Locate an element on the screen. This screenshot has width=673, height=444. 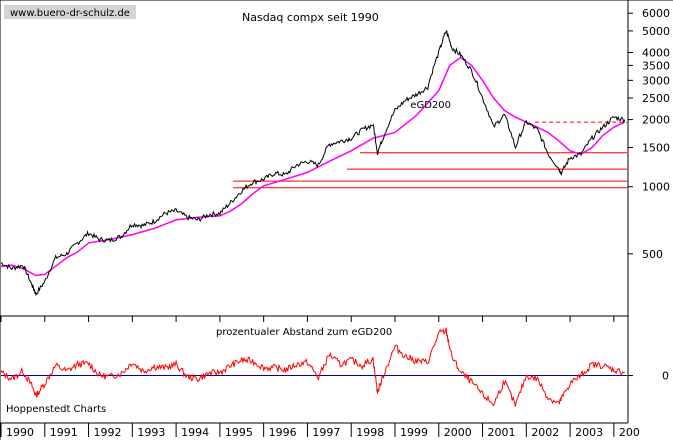
x-tick-label: 1993 is located at coordinates (151, 432).